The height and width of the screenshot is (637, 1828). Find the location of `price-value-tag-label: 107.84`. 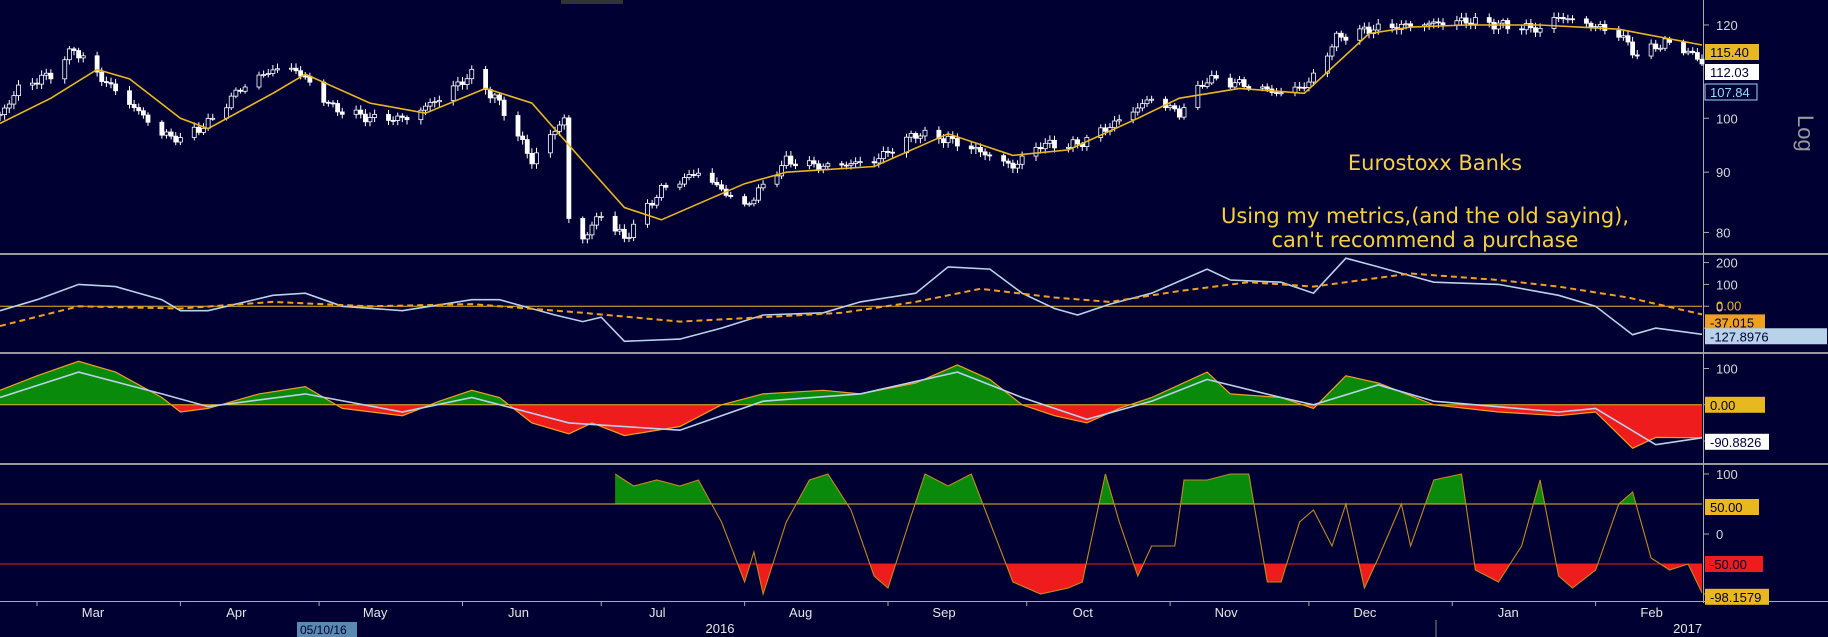

price-value-tag-label: 107.84 is located at coordinates (1730, 92).